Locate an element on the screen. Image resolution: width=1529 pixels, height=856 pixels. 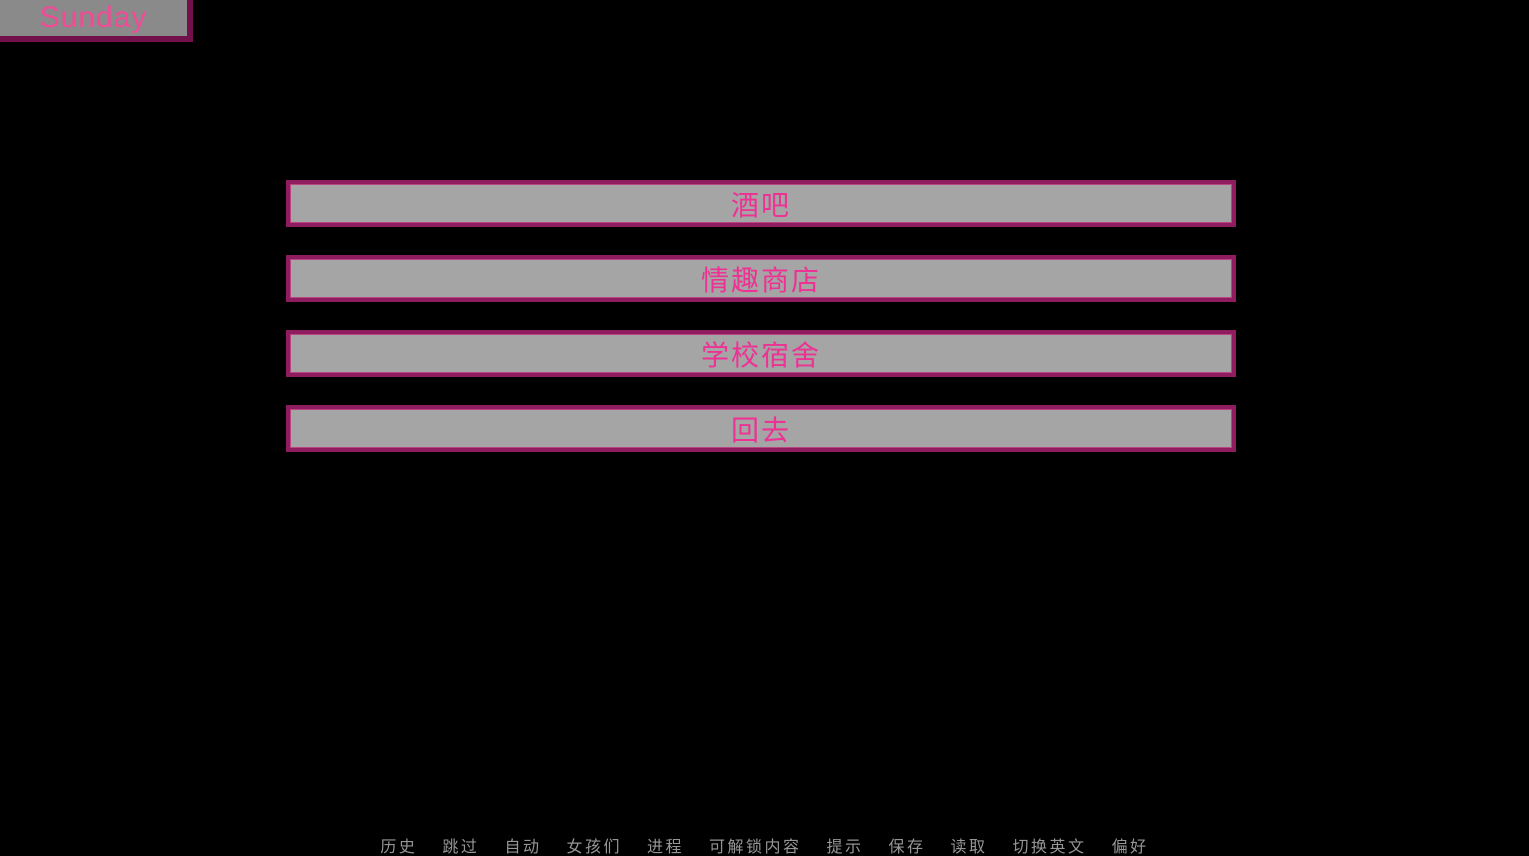
choice-button-bar: 酒吧 is located at coordinates (761, 203).